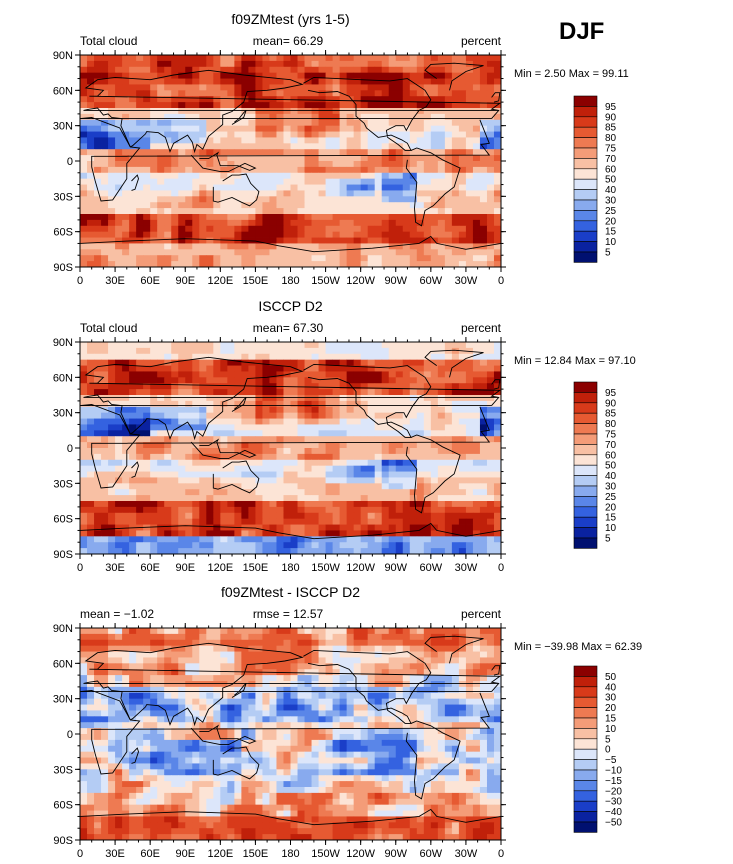 This screenshot has height=864, width=733. What do you see at coordinates (63, 343) in the screenshot?
I see `lat-tick-label: 90N` at bounding box center [63, 343].